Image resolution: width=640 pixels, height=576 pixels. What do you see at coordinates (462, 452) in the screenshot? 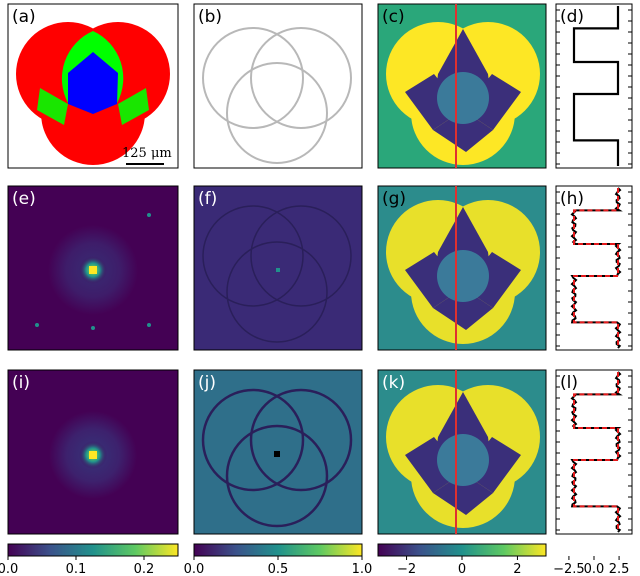
I see `panel-k` at bounding box center [462, 452].